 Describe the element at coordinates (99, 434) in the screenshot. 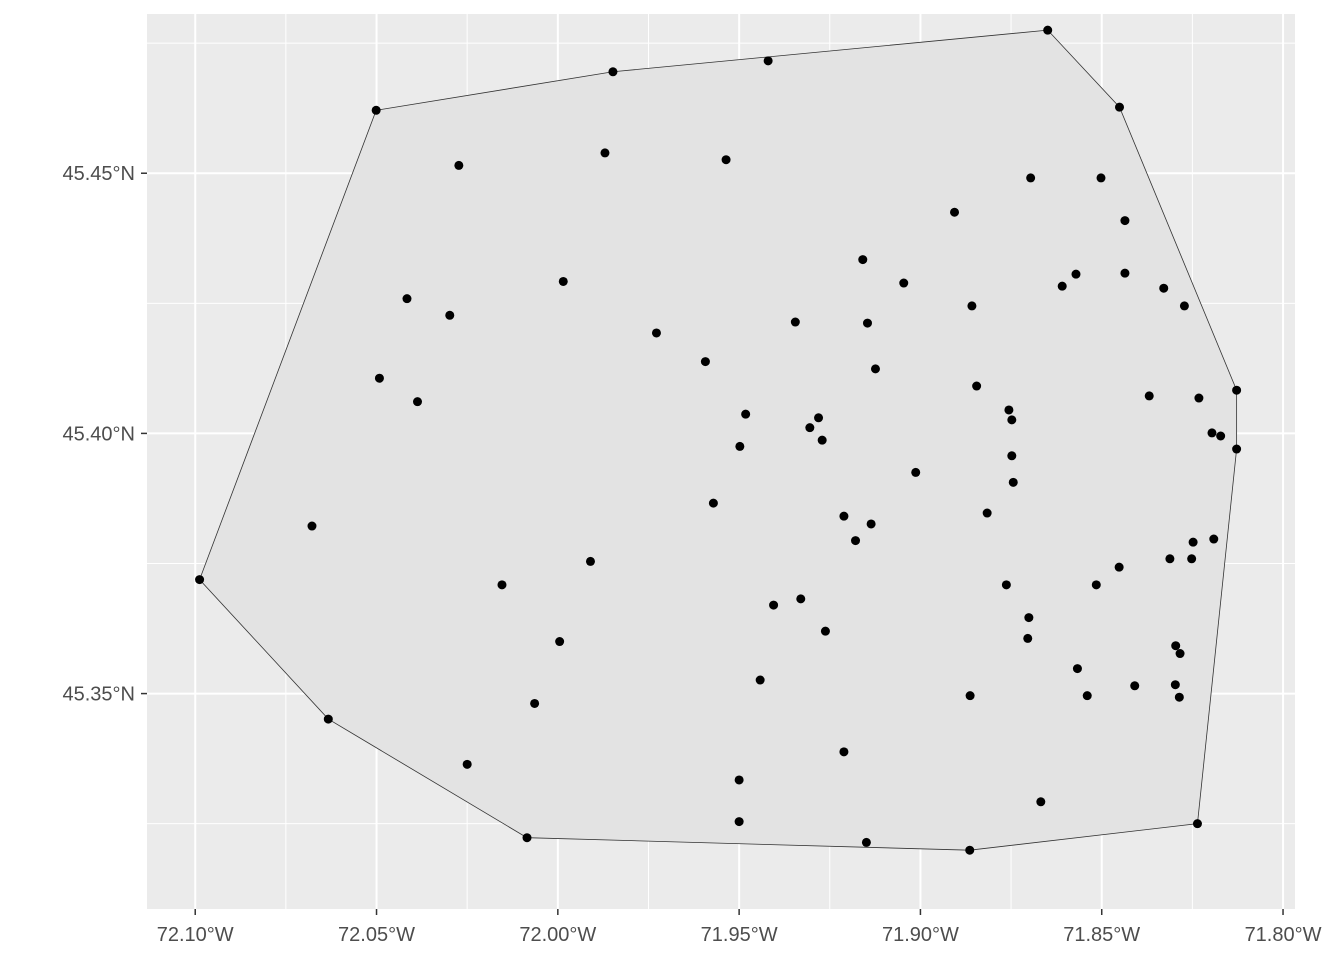

I see `y-tick-label: 45.40°N` at that location.